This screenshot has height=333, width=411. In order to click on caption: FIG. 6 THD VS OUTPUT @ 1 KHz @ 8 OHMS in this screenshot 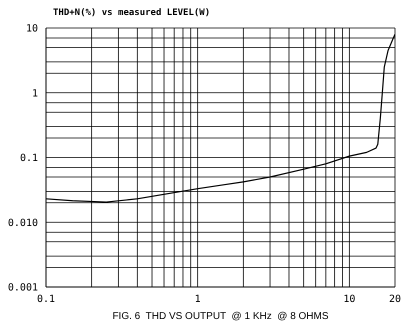, I will do `click(220, 316)`.